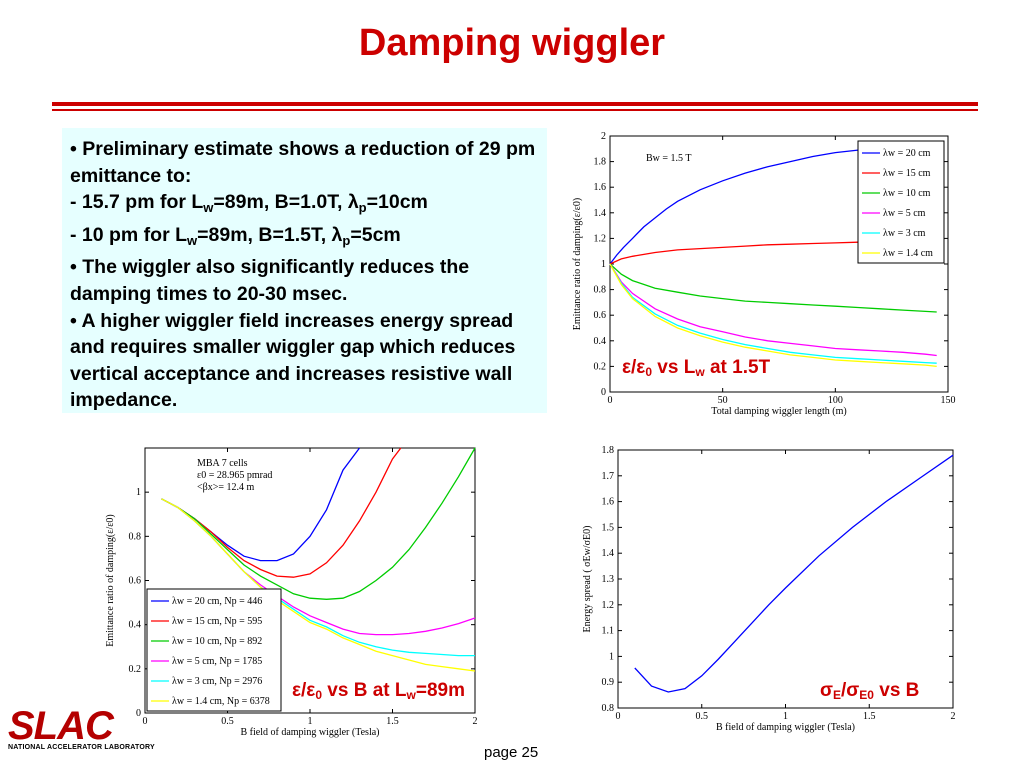  Describe the element at coordinates (515, 110) in the screenshot. I see `title-divider-thin` at that location.